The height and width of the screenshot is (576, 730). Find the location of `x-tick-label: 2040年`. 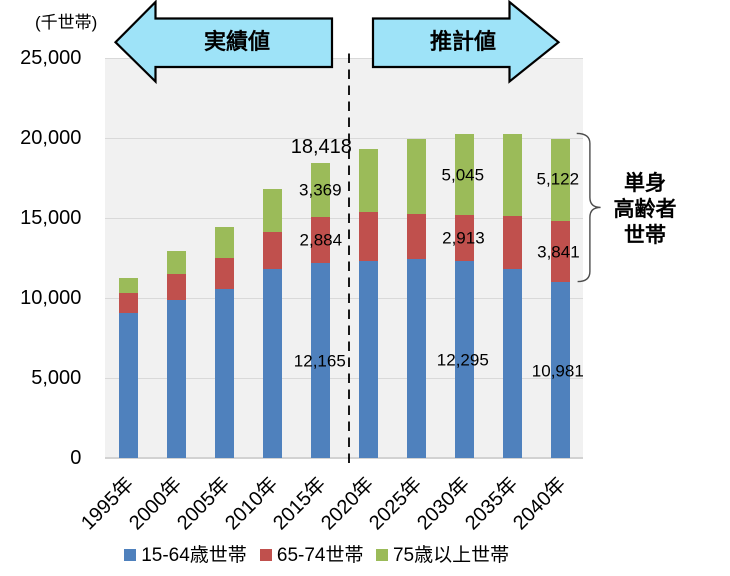

x-tick-label: 2040年 is located at coordinates (540, 504).